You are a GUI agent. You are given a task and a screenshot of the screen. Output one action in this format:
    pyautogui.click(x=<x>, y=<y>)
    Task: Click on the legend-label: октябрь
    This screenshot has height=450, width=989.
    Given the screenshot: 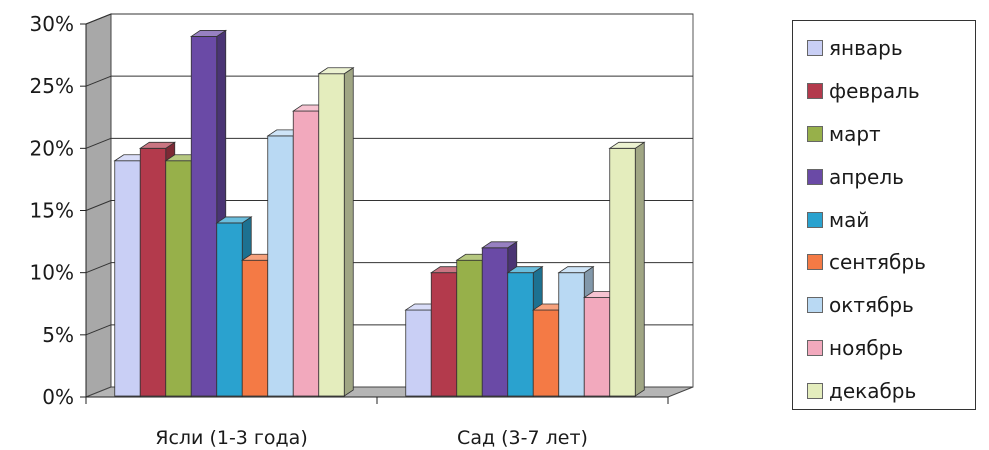 What is the action you would take?
    pyautogui.click(x=871, y=305)
    